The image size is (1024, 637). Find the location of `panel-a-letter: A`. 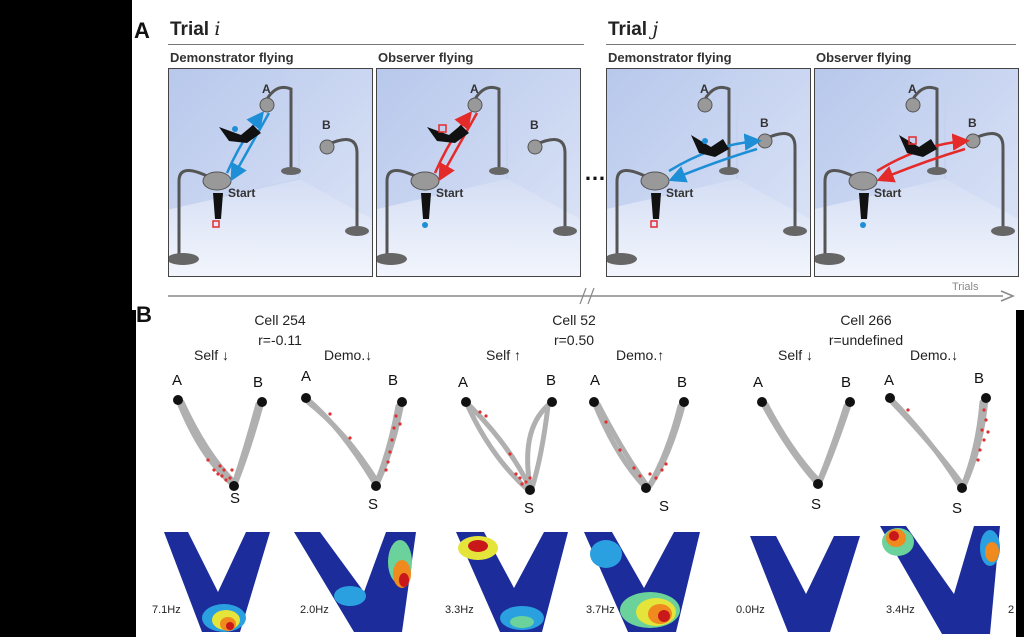

panel-a-letter: A is located at coordinates (142, 30).